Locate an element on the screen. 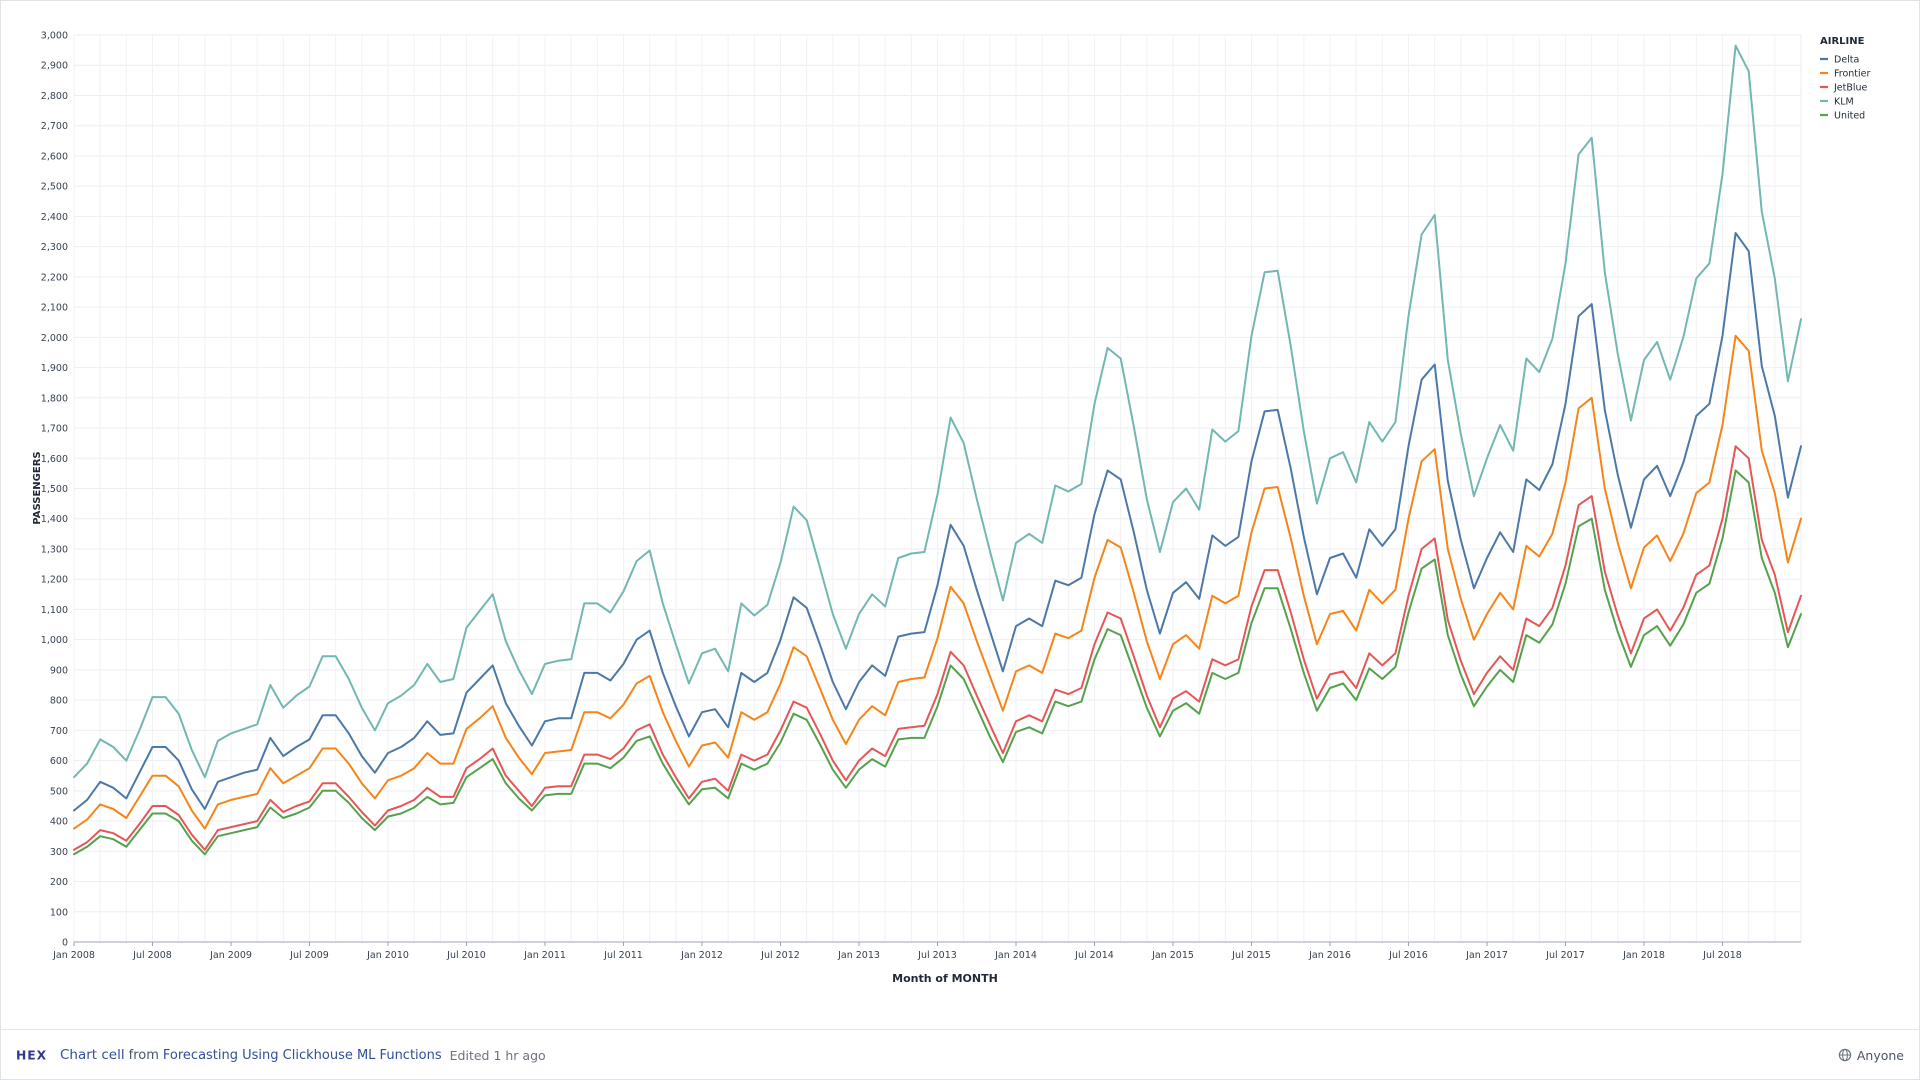 The image size is (1920, 1080). x-tick-label: Jan 2013 is located at coordinates (858, 955).